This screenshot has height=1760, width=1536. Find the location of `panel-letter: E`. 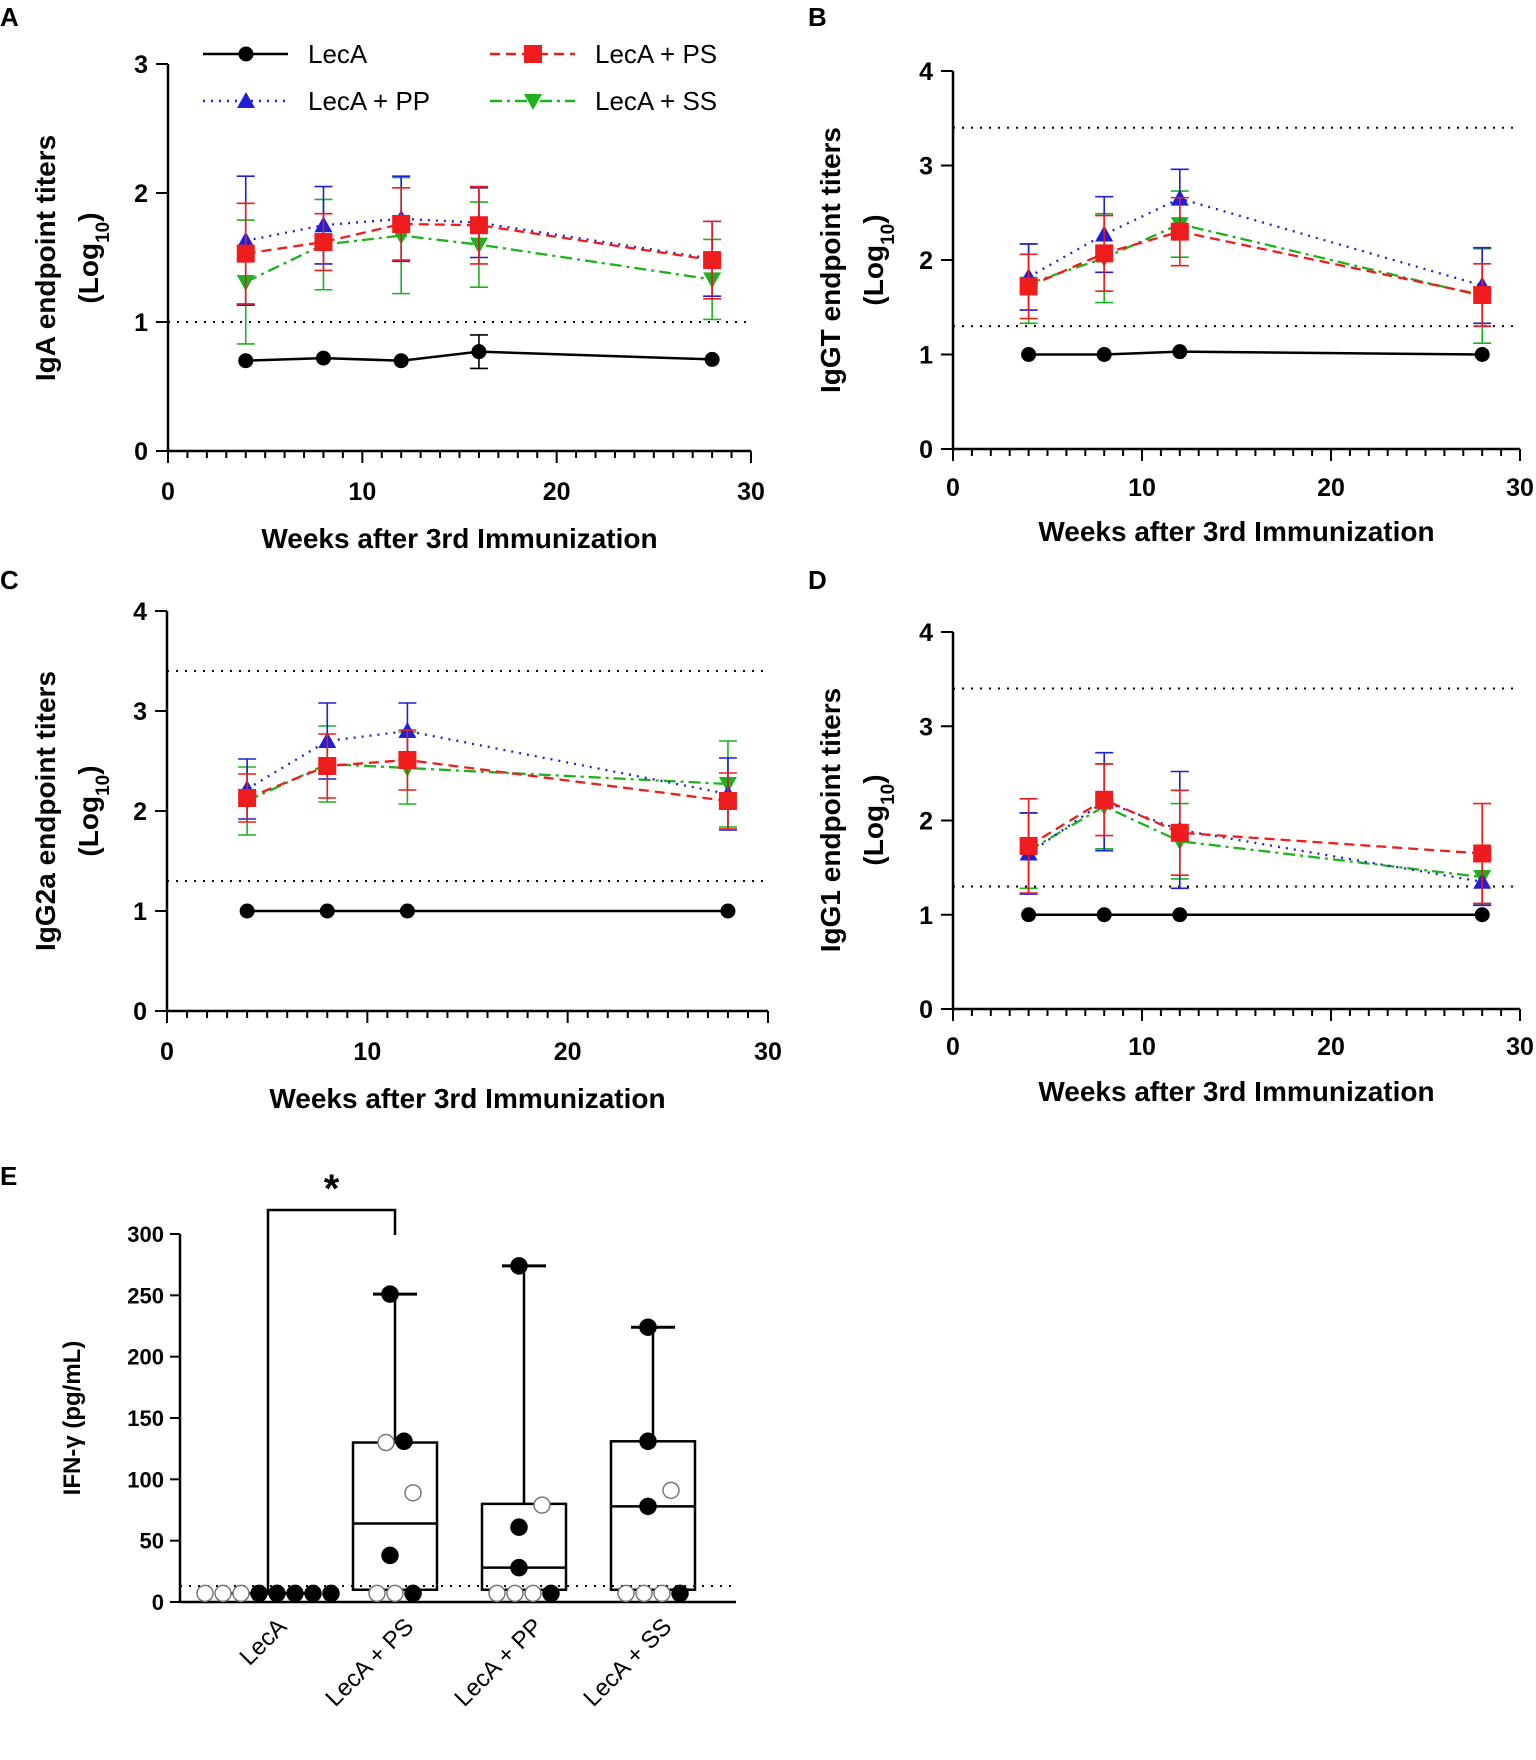

panel-letter: E is located at coordinates (8, 1176).